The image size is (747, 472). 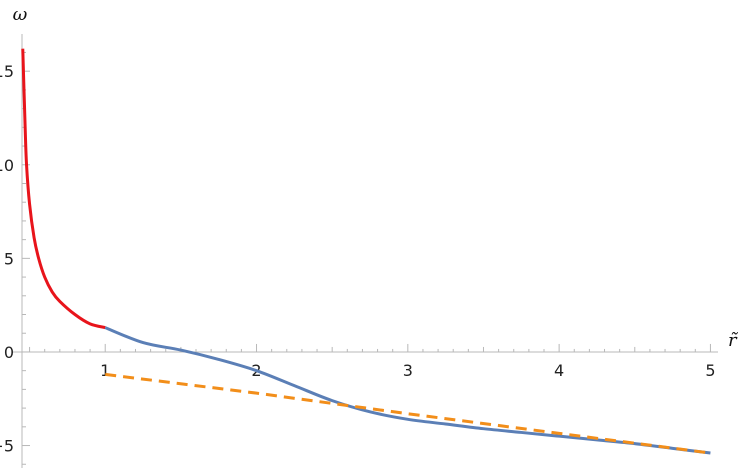 I want to click on y-tick-label: 5, so click(x=9, y=258).